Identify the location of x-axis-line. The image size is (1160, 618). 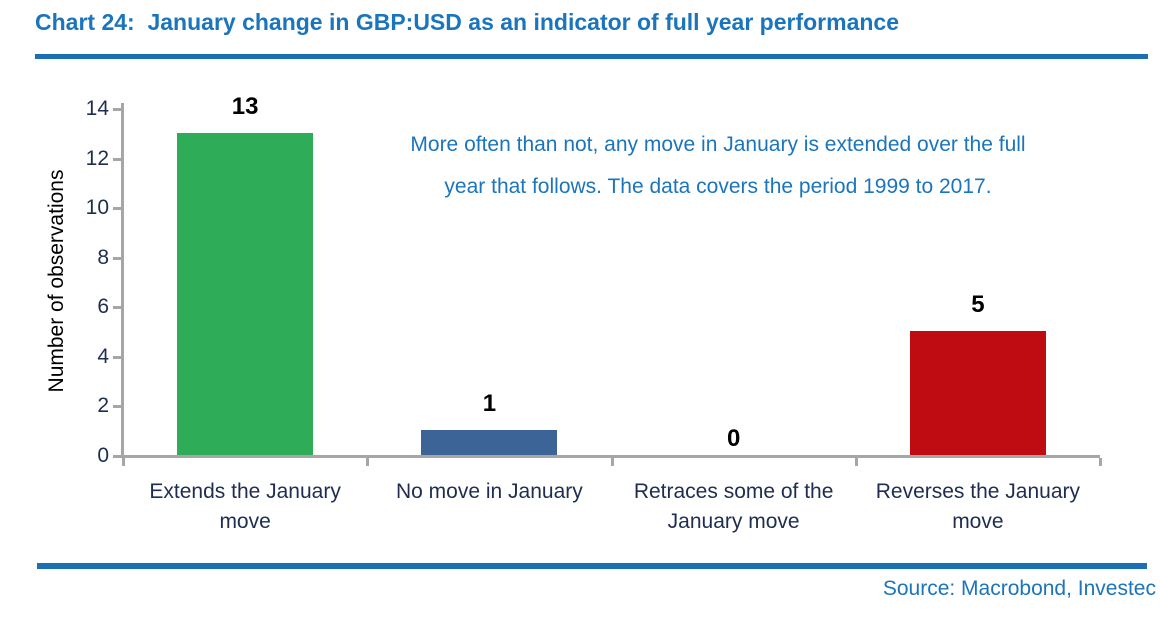
(610, 456).